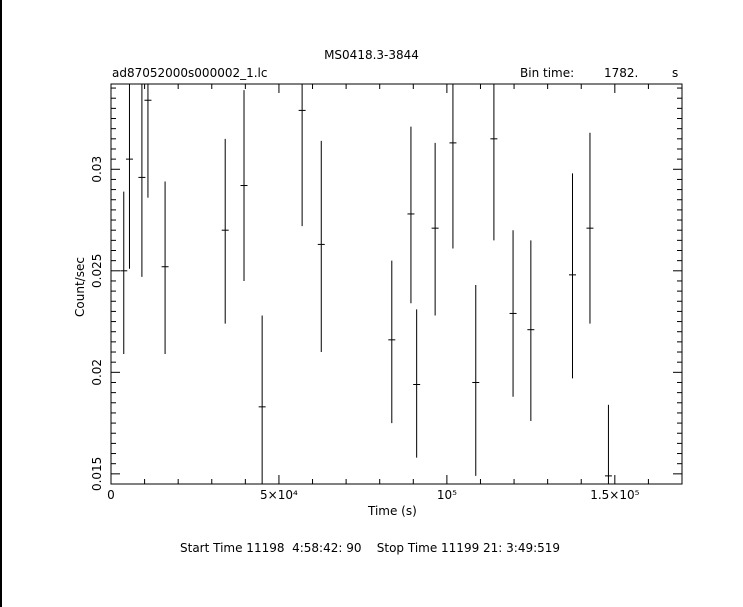 Image resolution: width=743 pixels, height=607 pixels. I want to click on chart-title: MS0418.3-3844, so click(371, 55).